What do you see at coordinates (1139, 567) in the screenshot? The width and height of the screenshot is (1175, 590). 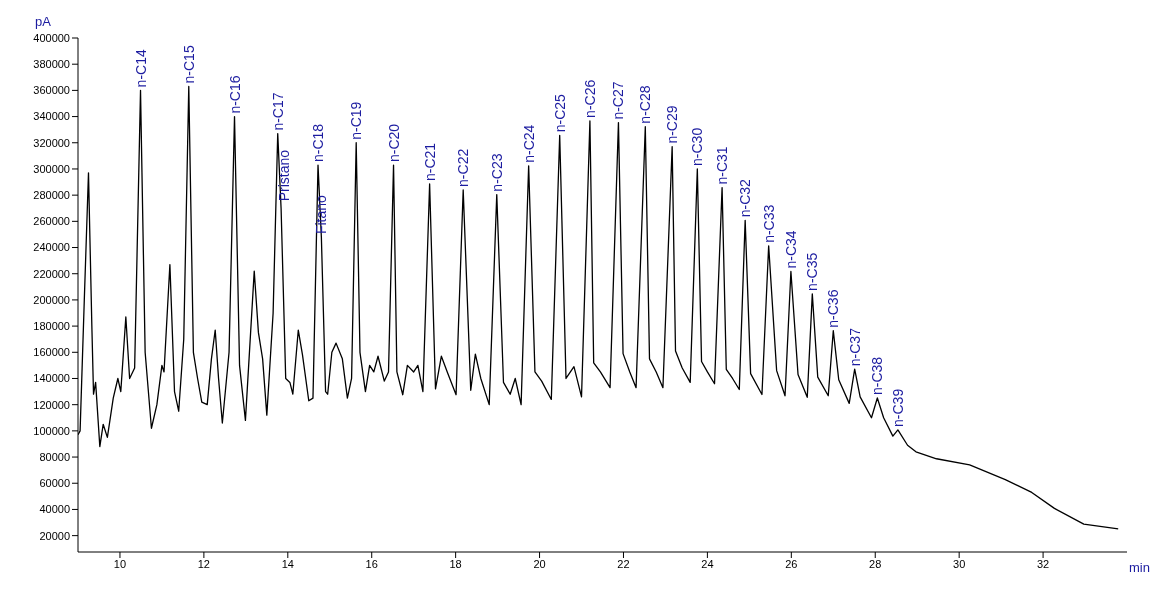 I see `x-axis-title: min` at bounding box center [1139, 567].